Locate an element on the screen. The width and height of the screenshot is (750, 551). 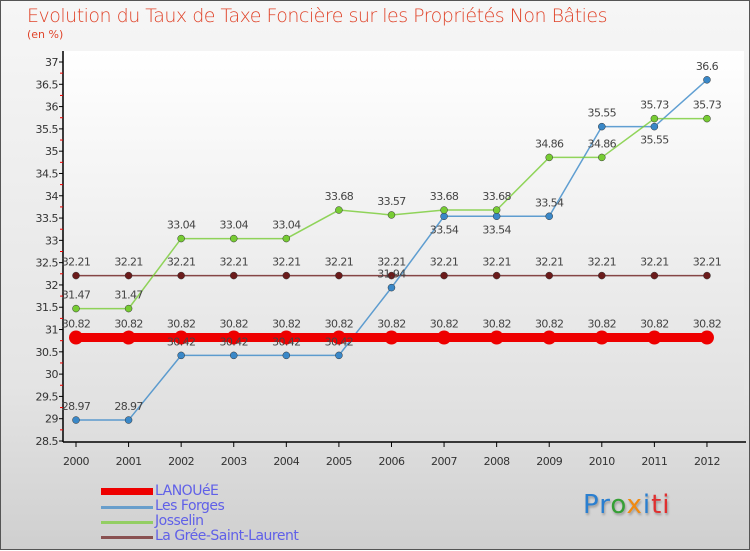
x-tick-label: 2011 is located at coordinates (654, 461).